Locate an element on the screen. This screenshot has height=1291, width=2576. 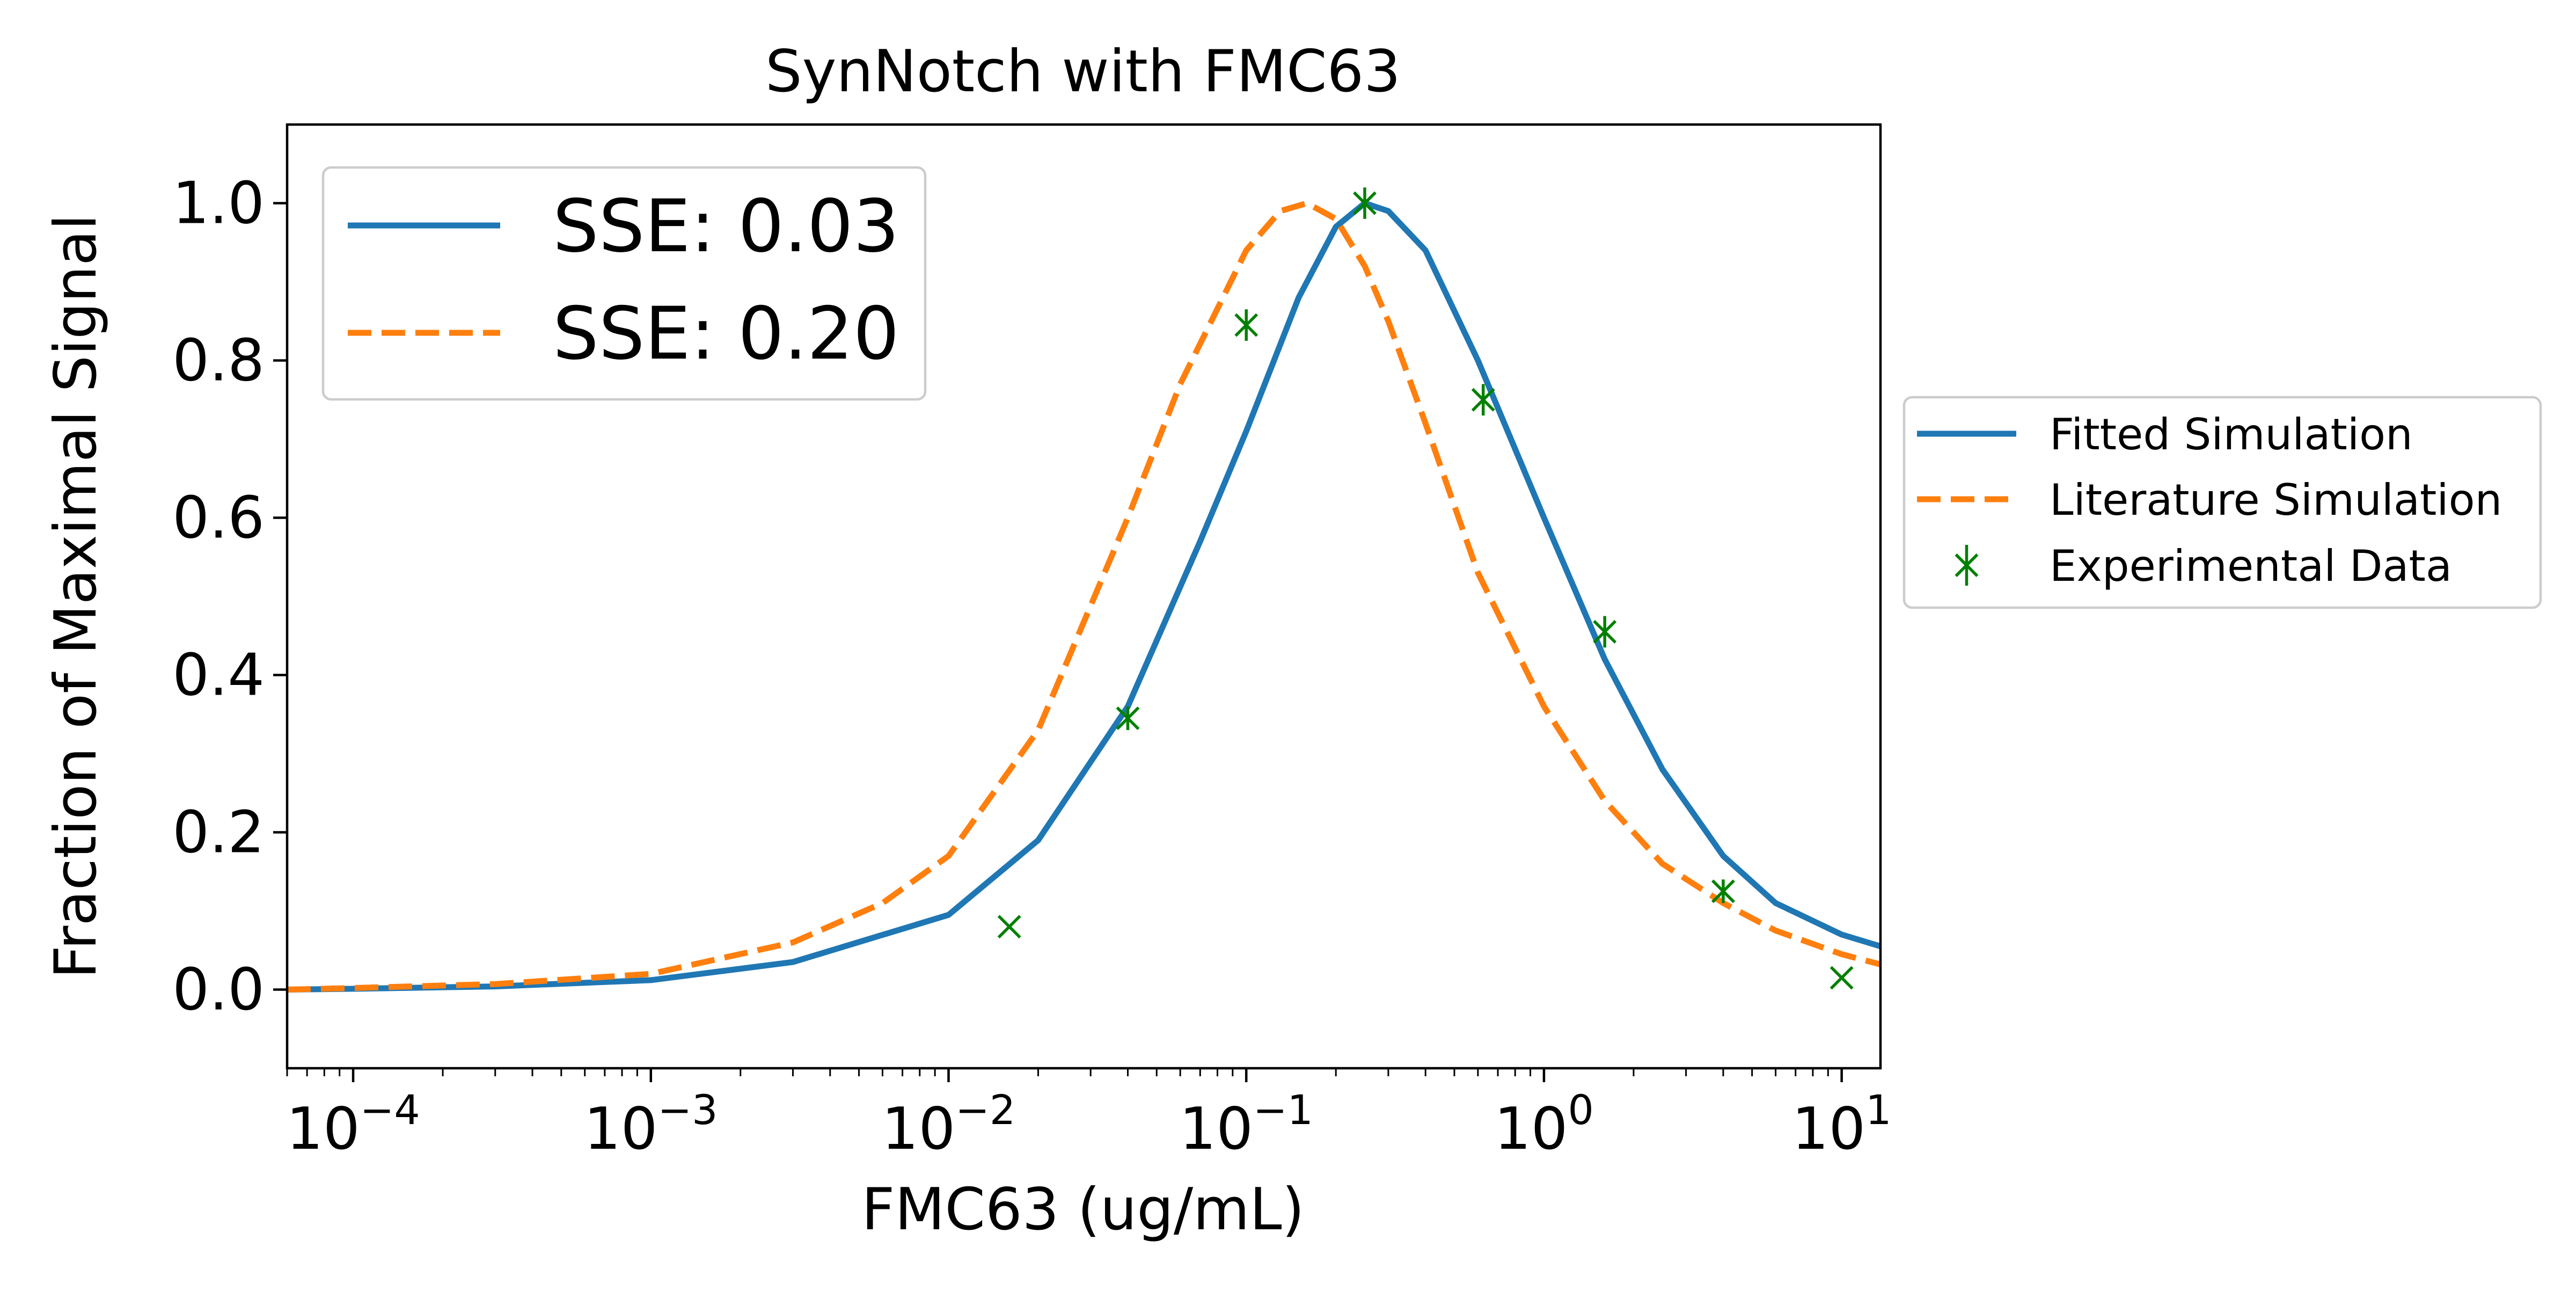
x-axis-label: FMC63 (ug/mL) is located at coordinates (1083, 1209).